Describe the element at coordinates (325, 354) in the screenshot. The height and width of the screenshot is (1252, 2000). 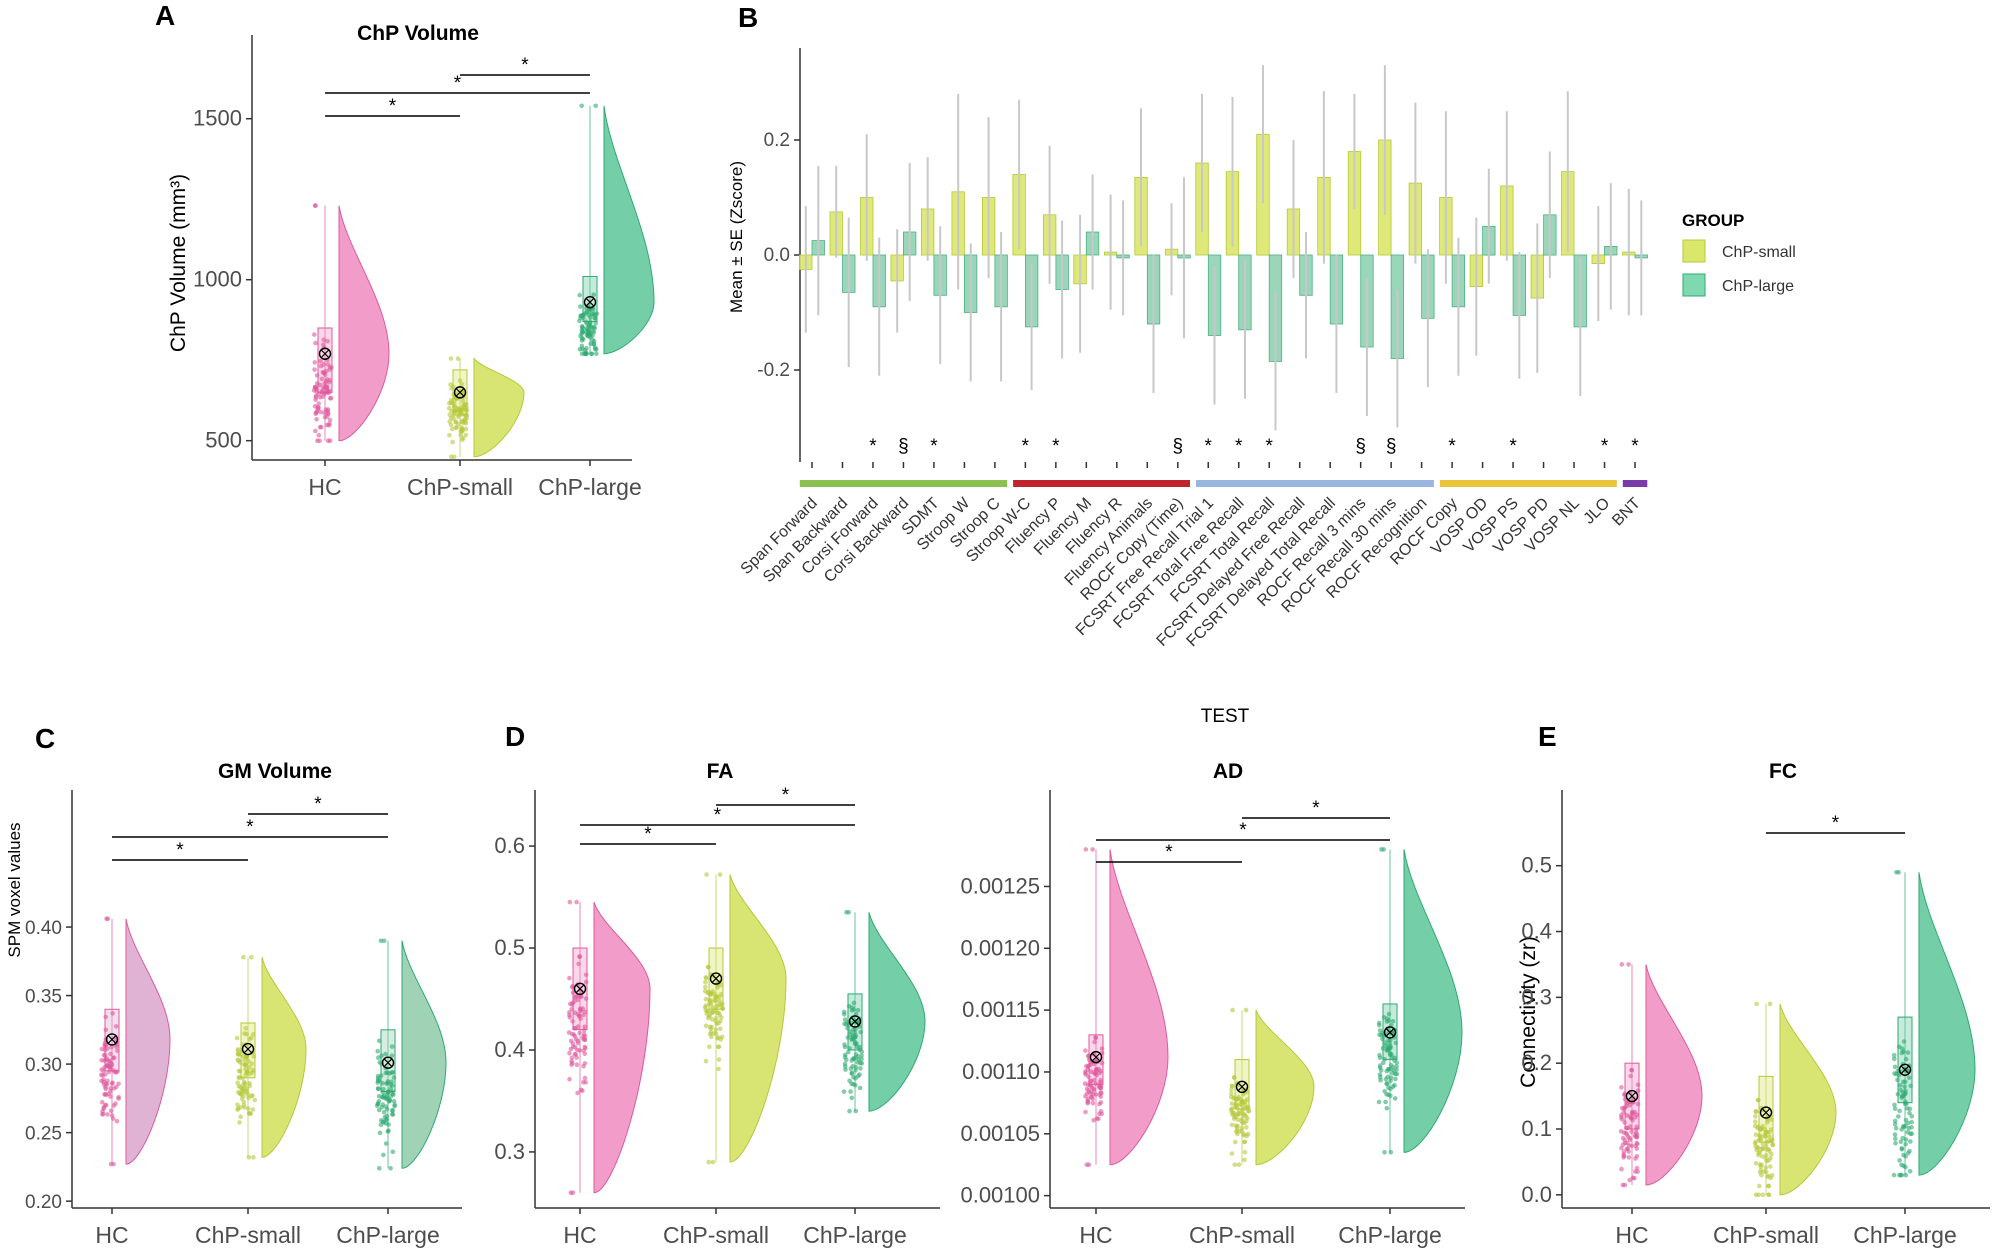
I see `chp-volume-mean-marker-cross` at that location.